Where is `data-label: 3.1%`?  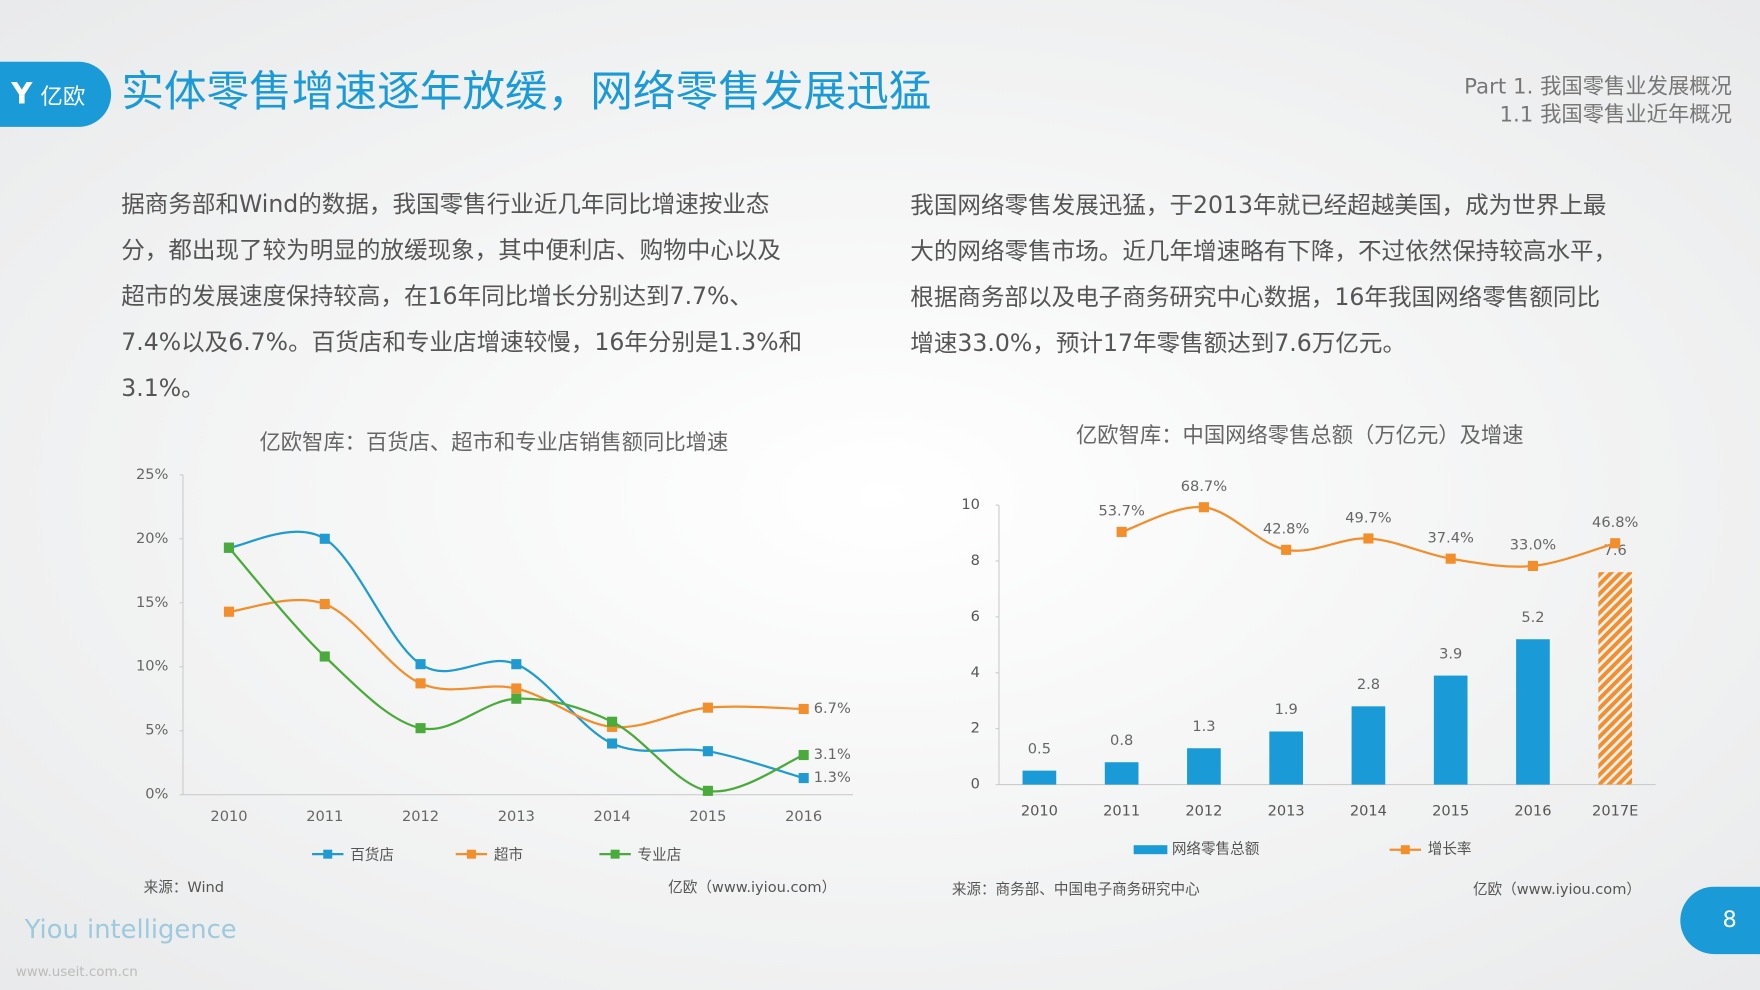 data-label: 3.1% is located at coordinates (832, 754).